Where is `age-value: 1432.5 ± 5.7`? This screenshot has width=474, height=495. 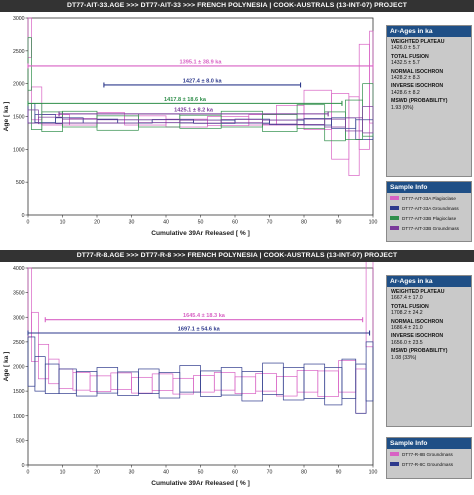
age-value: 1432.5 ± 5.7 is located at coordinates (405, 63).